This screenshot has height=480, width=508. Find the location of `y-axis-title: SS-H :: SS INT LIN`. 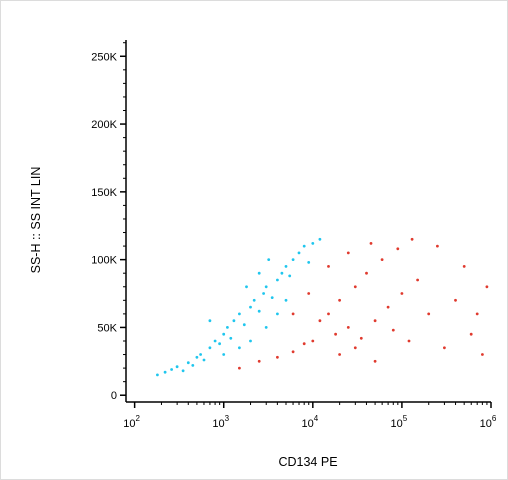

y-axis-title: SS-H :: SS INT LIN is located at coordinates (36, 220).